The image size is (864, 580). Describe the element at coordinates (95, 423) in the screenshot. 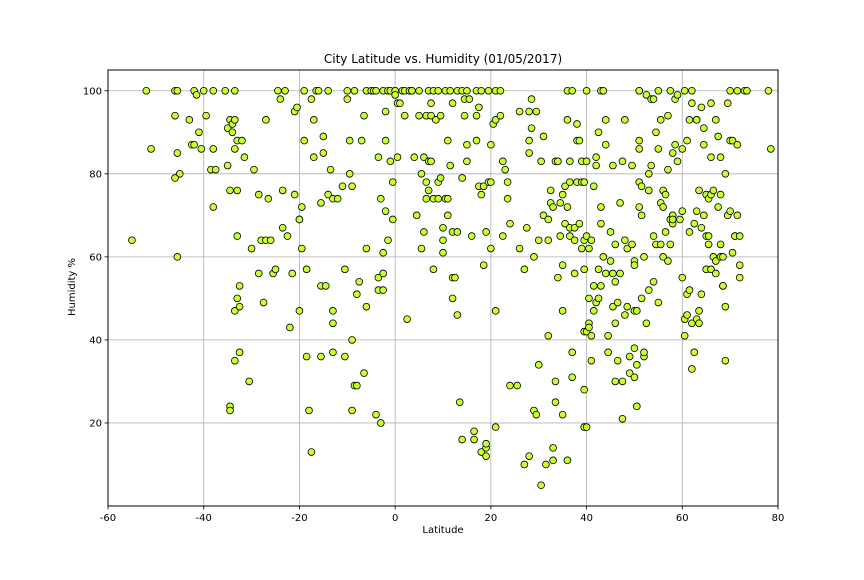

I see `y-tick-label: 20` at that location.